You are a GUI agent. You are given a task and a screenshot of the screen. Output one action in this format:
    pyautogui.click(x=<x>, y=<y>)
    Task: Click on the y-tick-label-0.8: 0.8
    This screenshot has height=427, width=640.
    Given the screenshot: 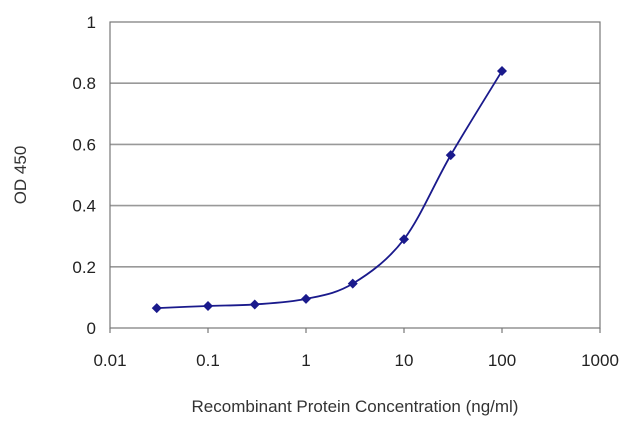 What is the action you would take?
    pyautogui.click(x=84, y=83)
    